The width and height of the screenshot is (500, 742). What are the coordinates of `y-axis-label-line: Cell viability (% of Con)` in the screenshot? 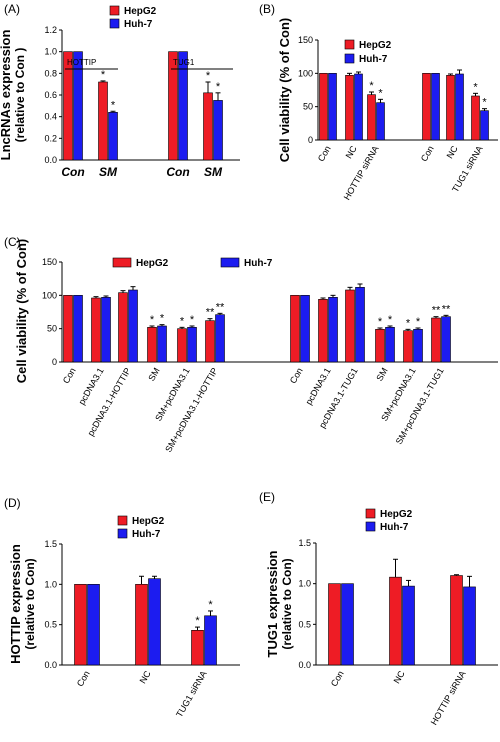 It's located at (21, 311).